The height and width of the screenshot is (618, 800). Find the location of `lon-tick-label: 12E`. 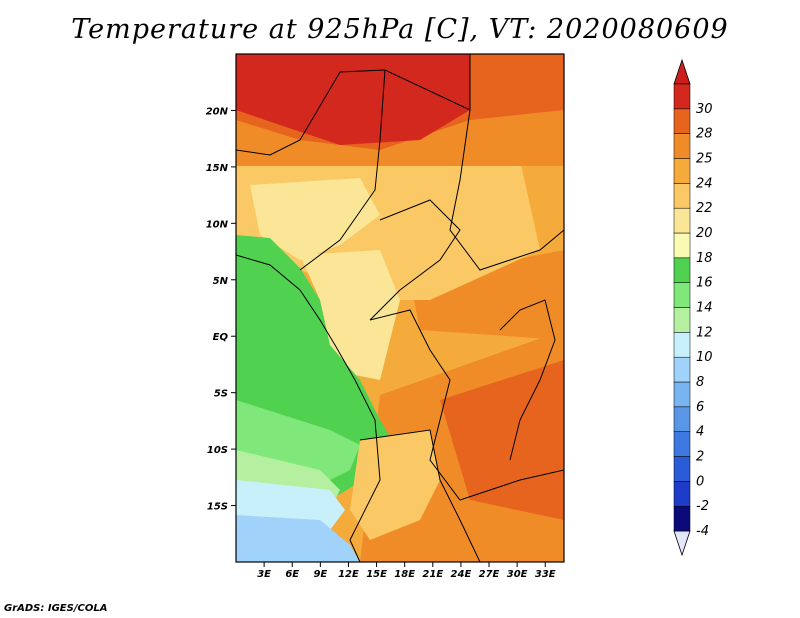

lon-tick-label: 12E is located at coordinates (348, 574).